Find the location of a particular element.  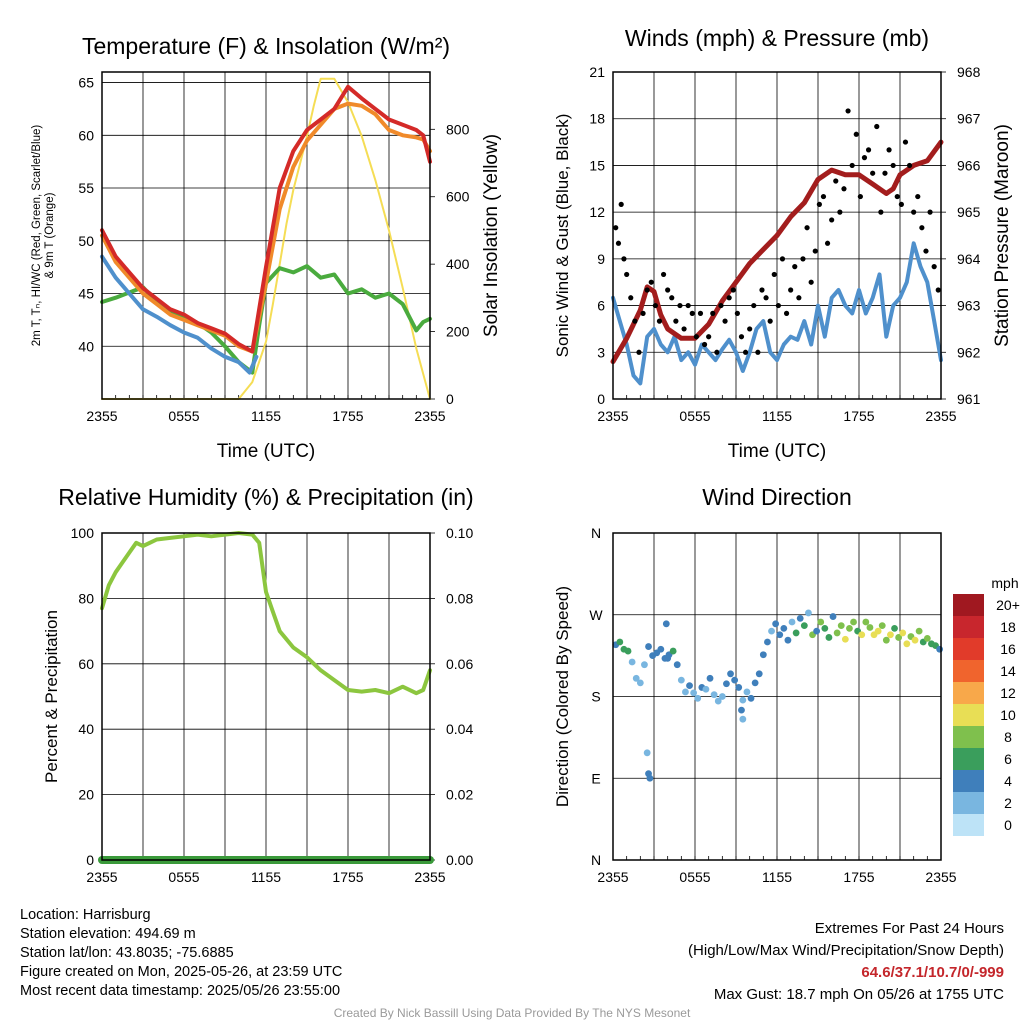

winds-ytick-label: 6 is located at coordinates (601, 306).